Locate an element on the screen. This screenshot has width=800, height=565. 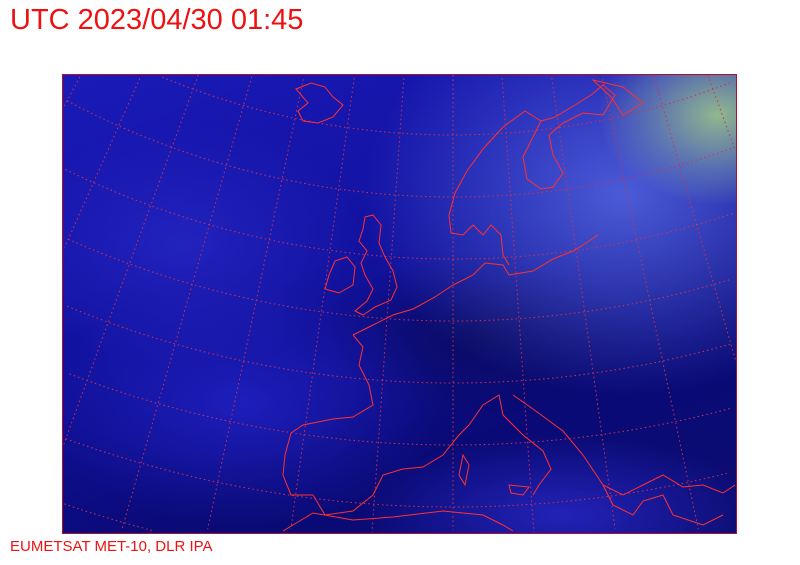
image-credit: EUMETSAT MET-10, DLR IPA is located at coordinates (111, 546).